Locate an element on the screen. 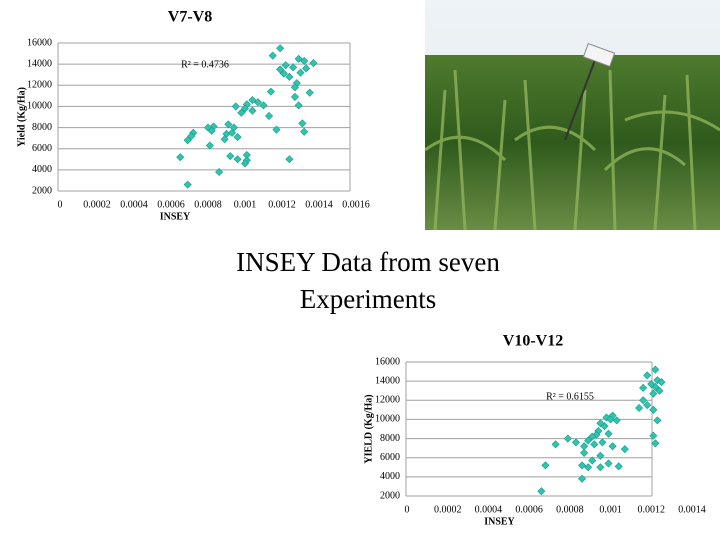 This screenshot has height=540, width=720. x-tick-label: 0.0014 is located at coordinates (319, 204).